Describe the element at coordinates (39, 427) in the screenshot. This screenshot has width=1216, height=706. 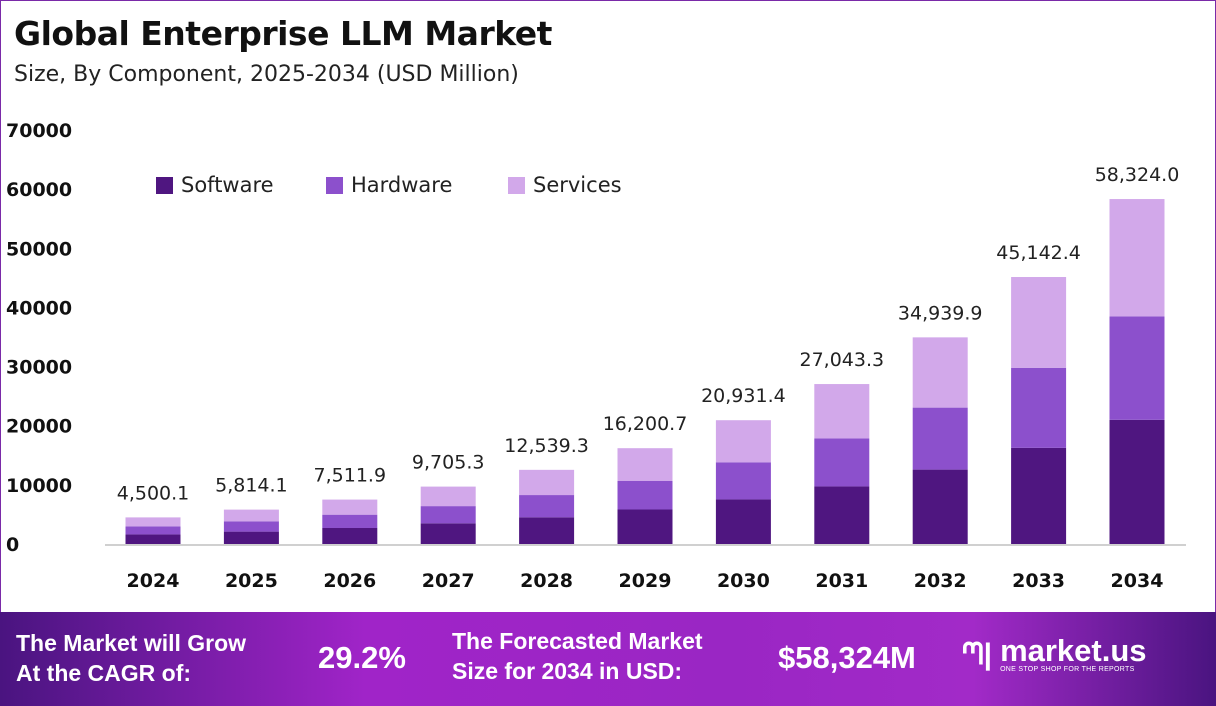
I see `y-tick-label: 20000` at that location.